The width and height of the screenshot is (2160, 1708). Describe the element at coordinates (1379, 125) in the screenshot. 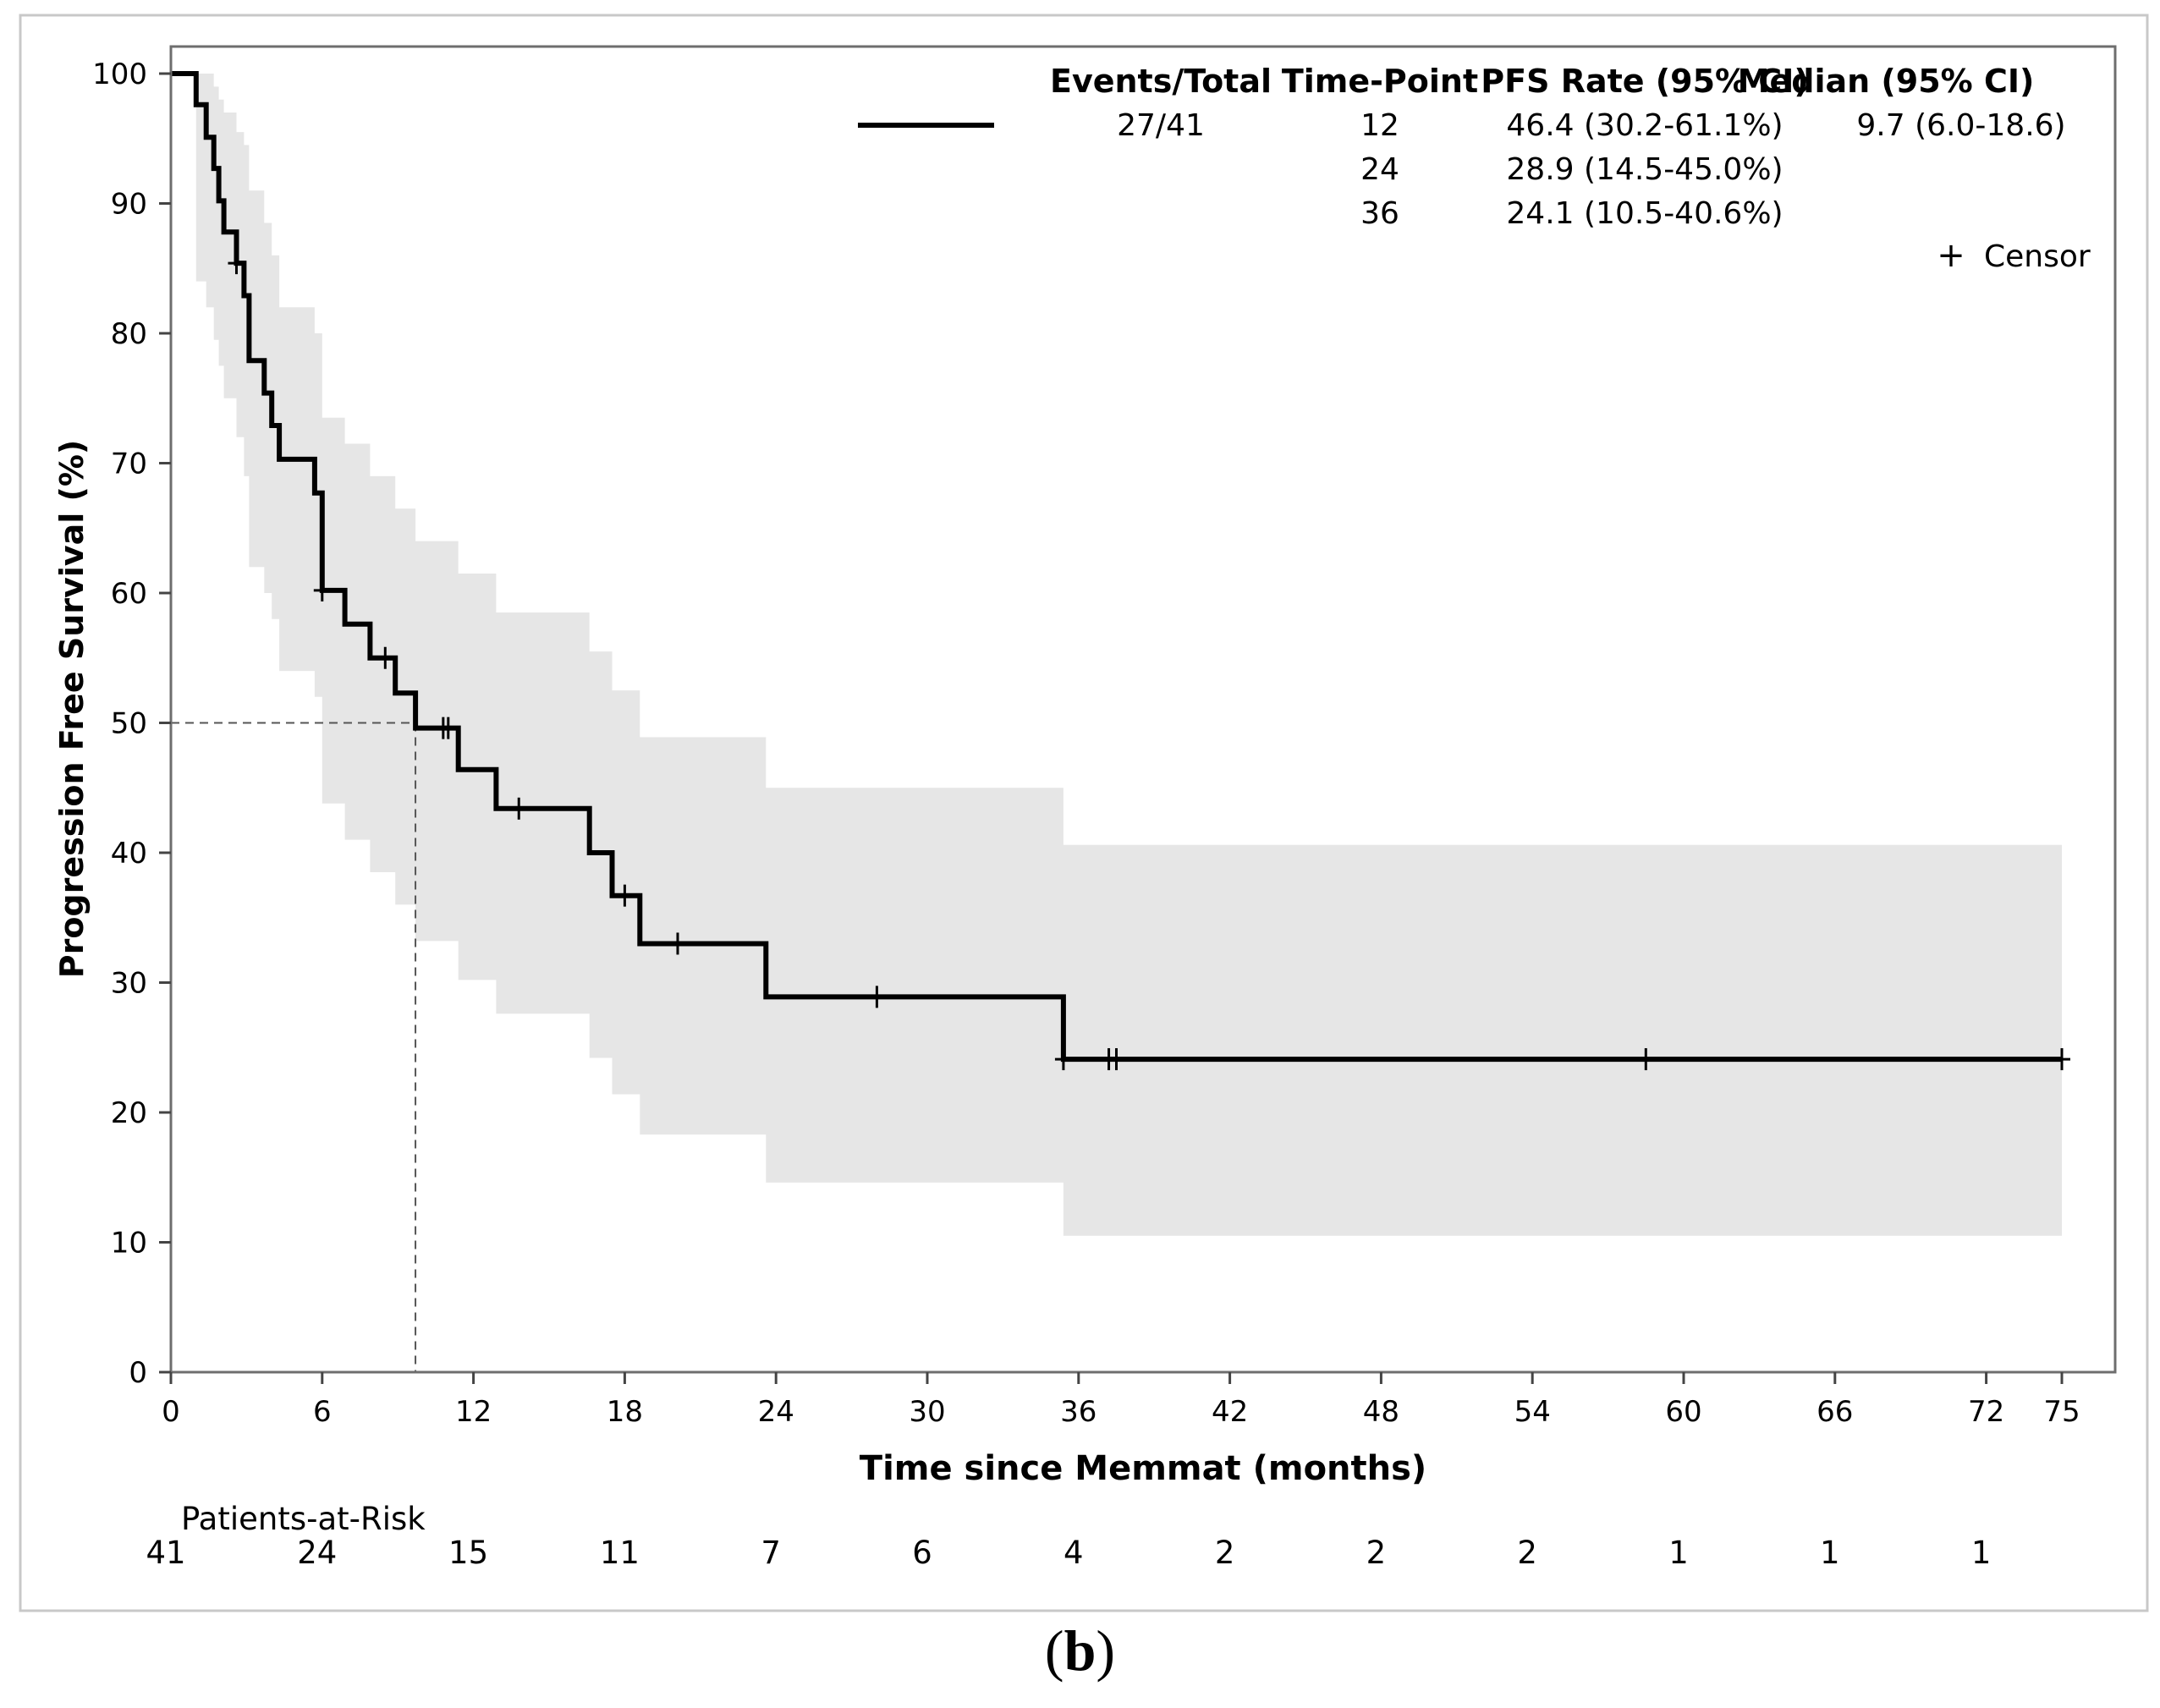

I see `legend-row-1-timepoint: 12` at that location.